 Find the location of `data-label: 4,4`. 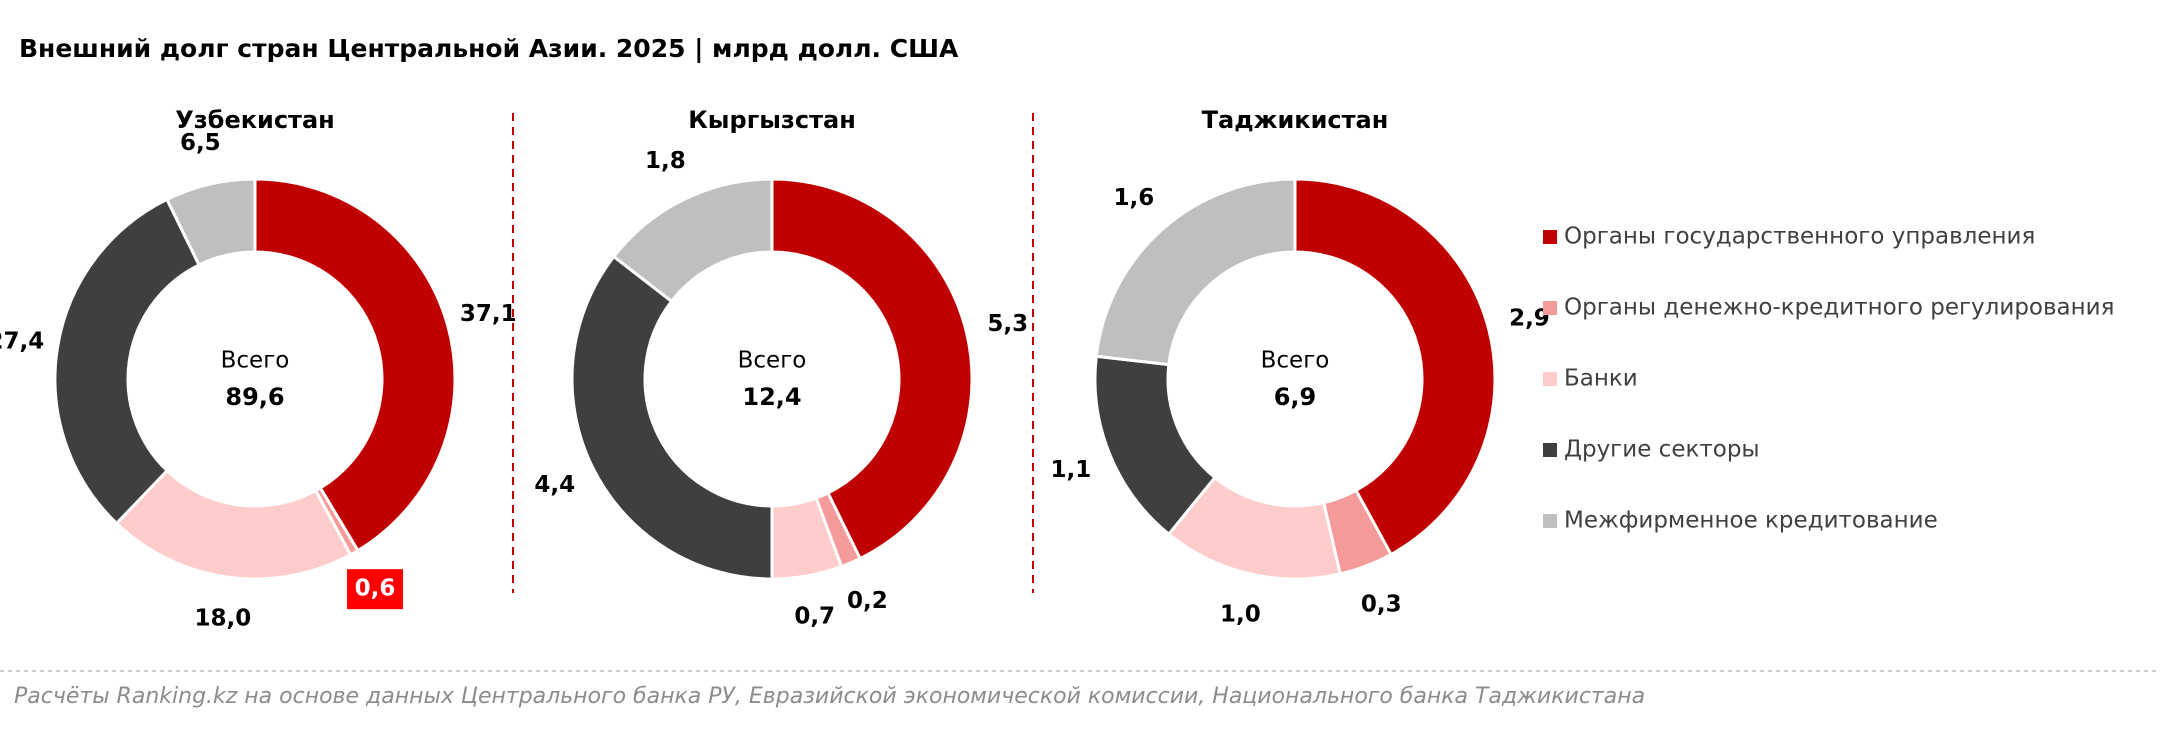

data-label: 4,4 is located at coordinates (554, 485).